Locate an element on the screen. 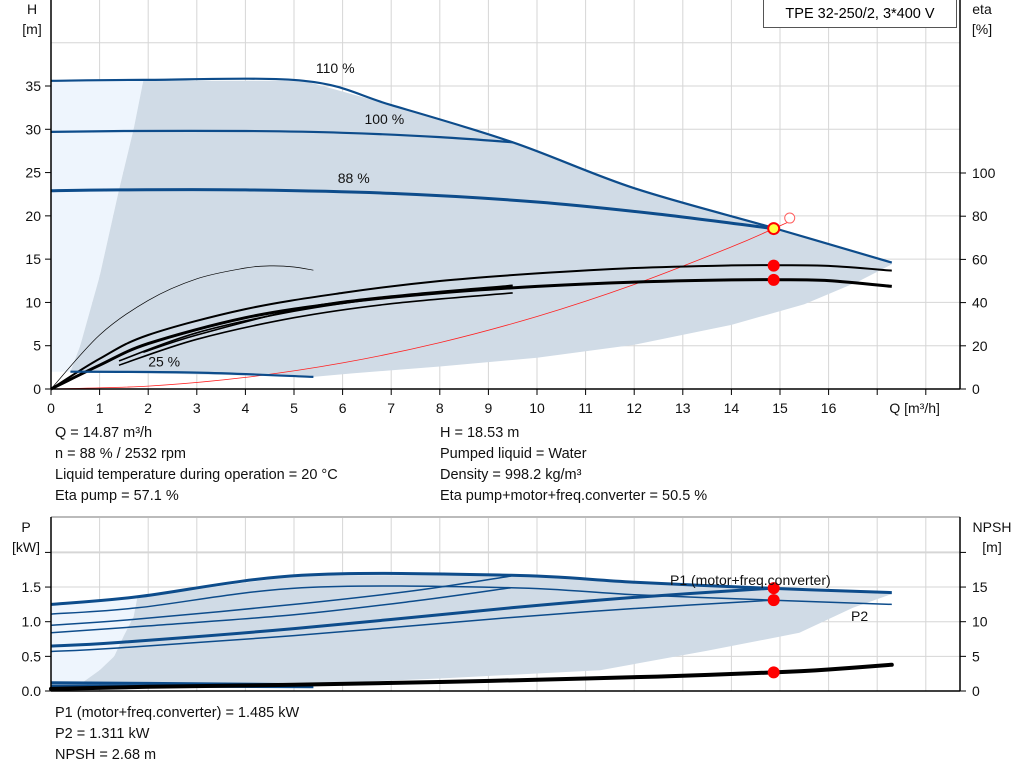 This screenshot has width=1024, height=781. y2-tick-label: 40 is located at coordinates (980, 303).